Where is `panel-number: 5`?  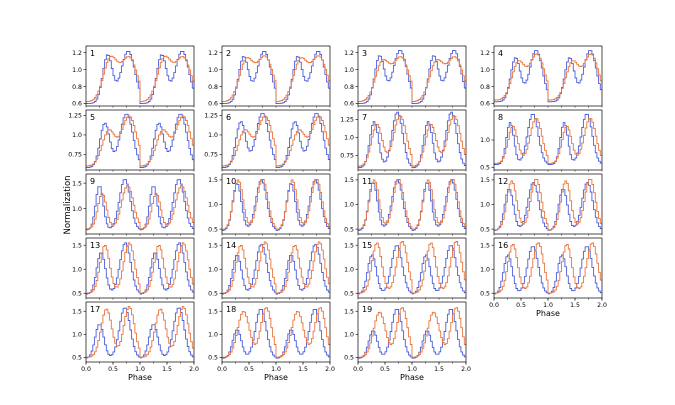 panel-number: 5 is located at coordinates (92, 117).